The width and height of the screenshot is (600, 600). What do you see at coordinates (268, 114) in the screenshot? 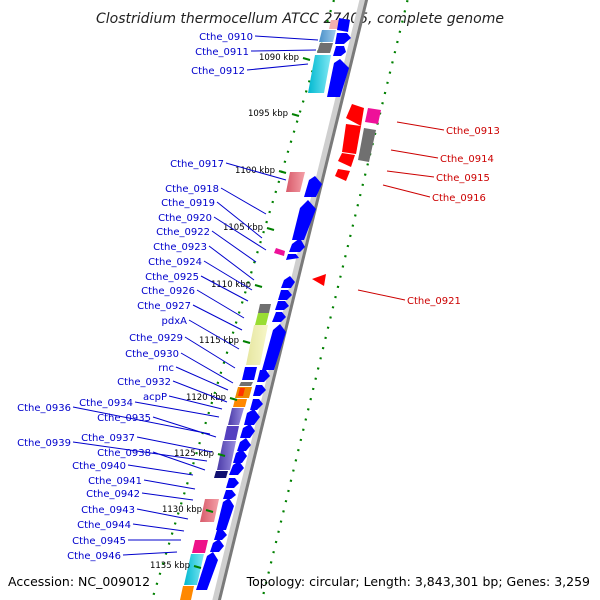
I see `kbp-label: 1095 kbp` at bounding box center [268, 114].